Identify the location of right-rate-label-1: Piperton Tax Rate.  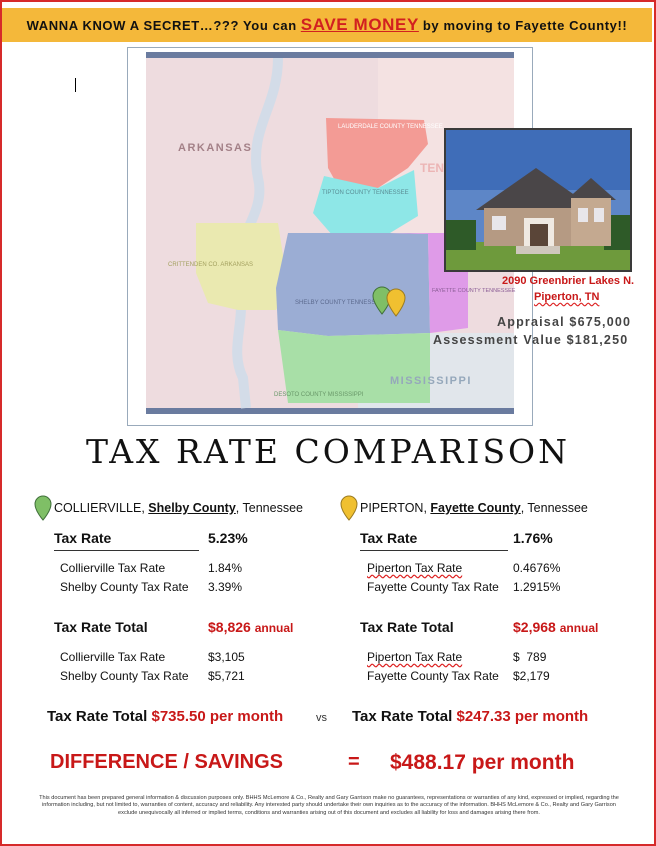
(414, 568).